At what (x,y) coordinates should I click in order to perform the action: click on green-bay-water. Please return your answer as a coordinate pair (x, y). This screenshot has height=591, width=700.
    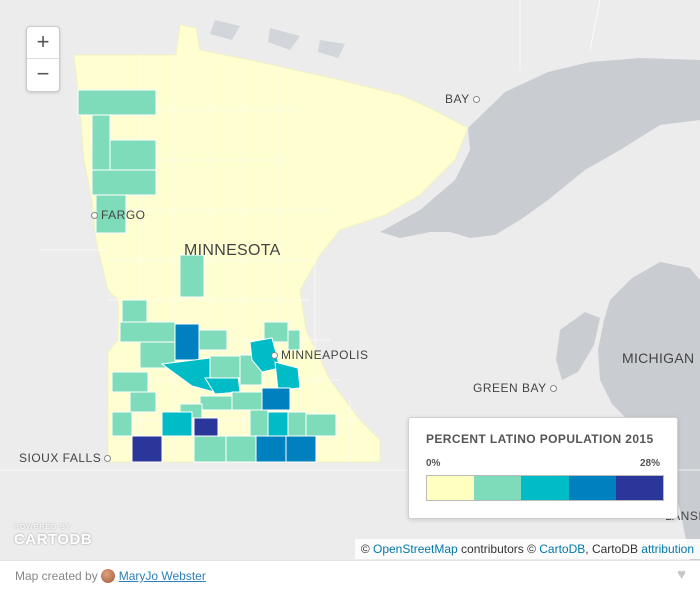
    Looking at the image, I should click on (578, 346).